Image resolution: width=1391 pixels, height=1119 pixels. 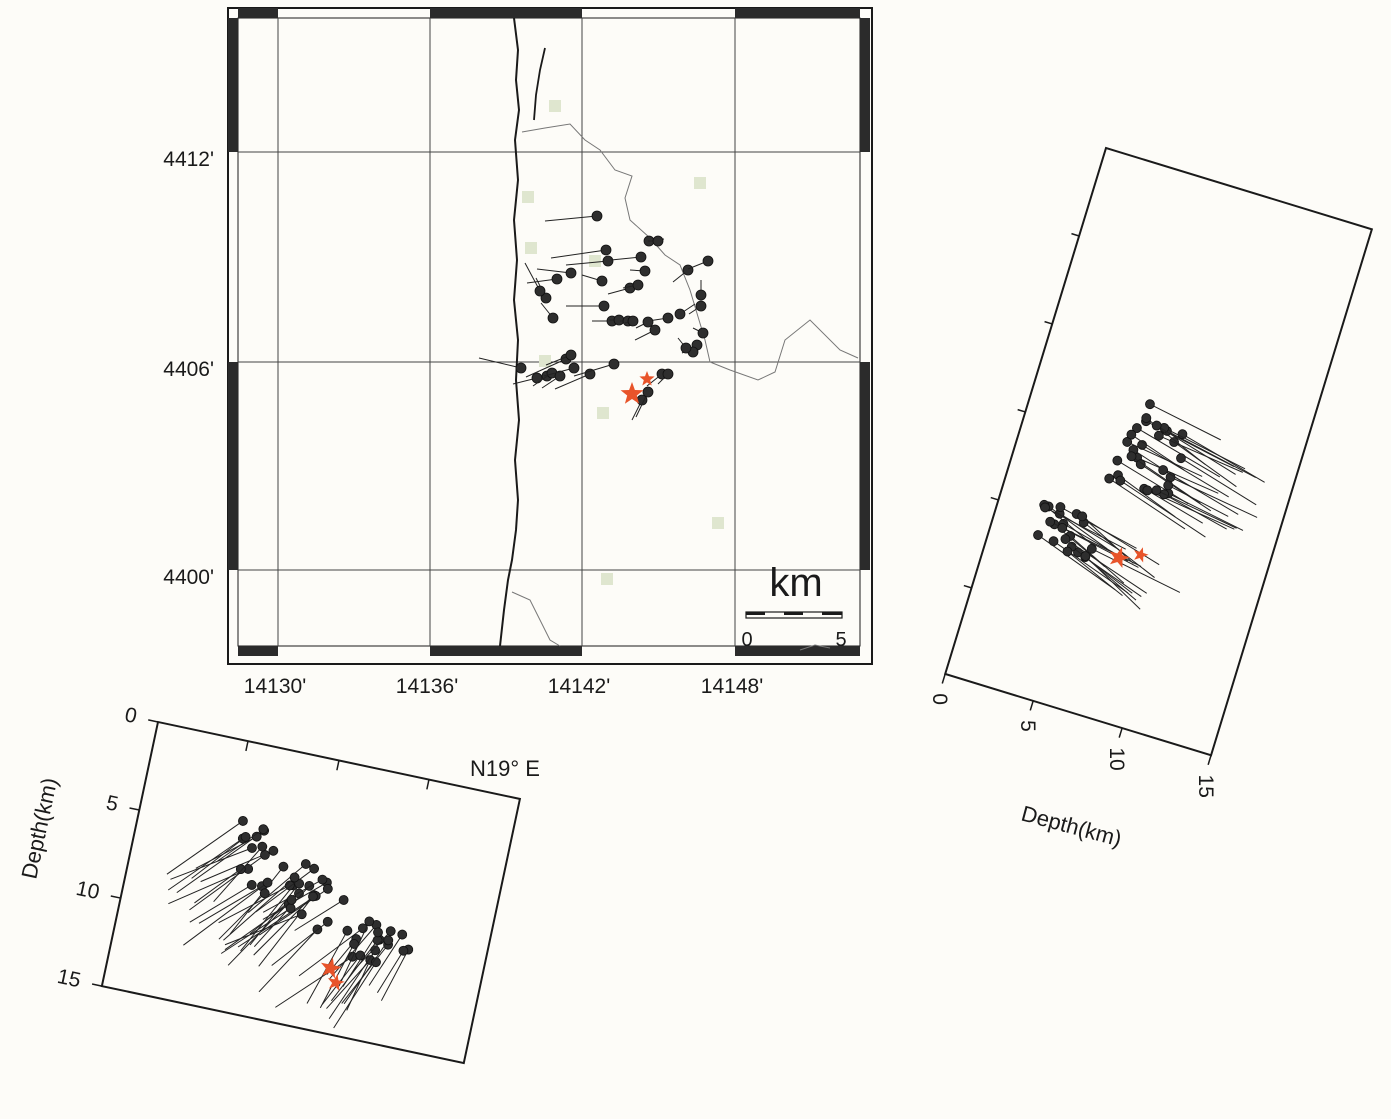 What do you see at coordinates (637, 387) in the screenshot?
I see `map-stars` at bounding box center [637, 387].